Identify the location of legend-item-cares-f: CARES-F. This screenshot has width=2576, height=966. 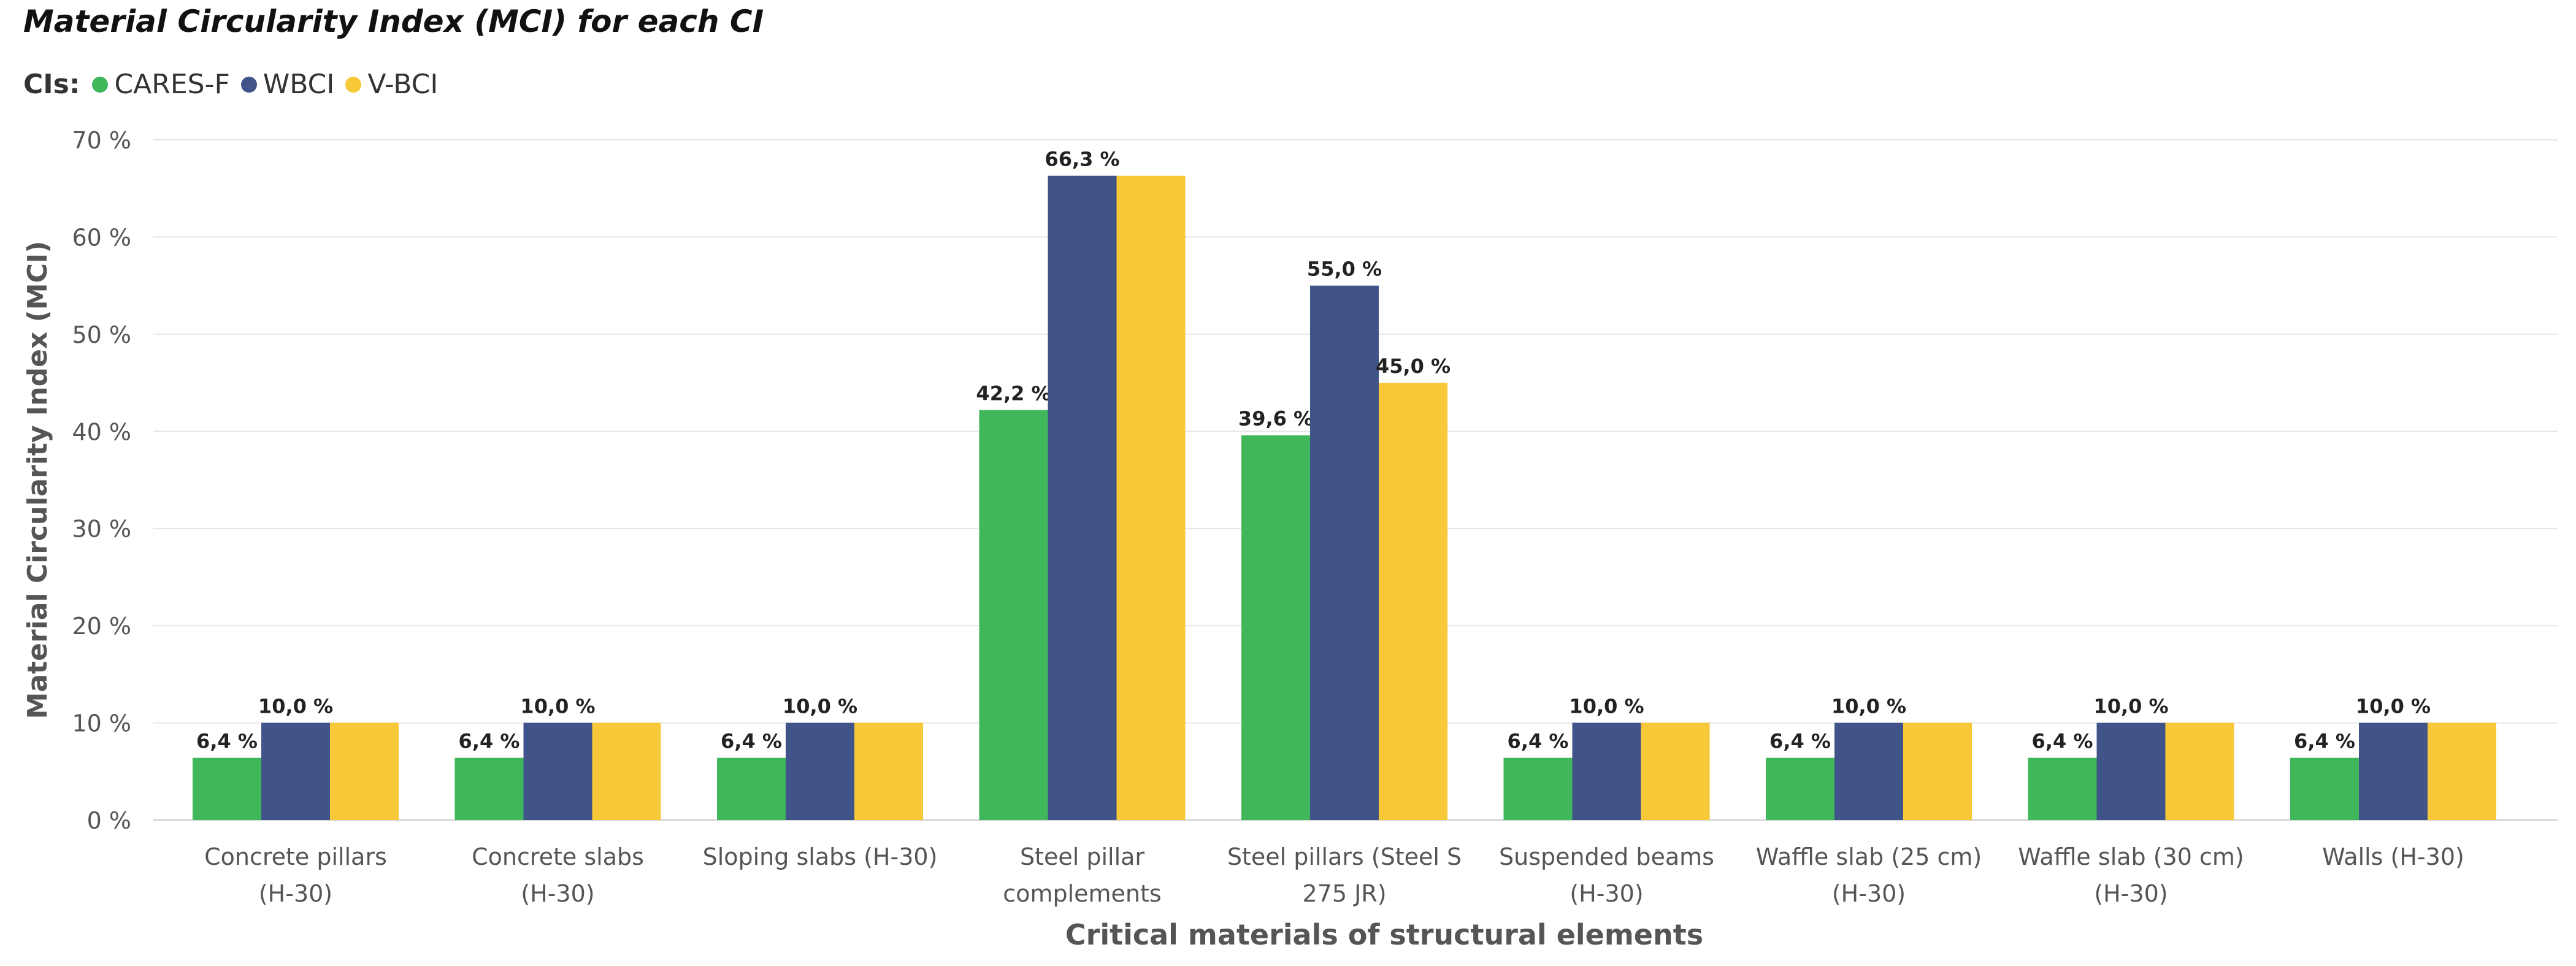
(161, 84).